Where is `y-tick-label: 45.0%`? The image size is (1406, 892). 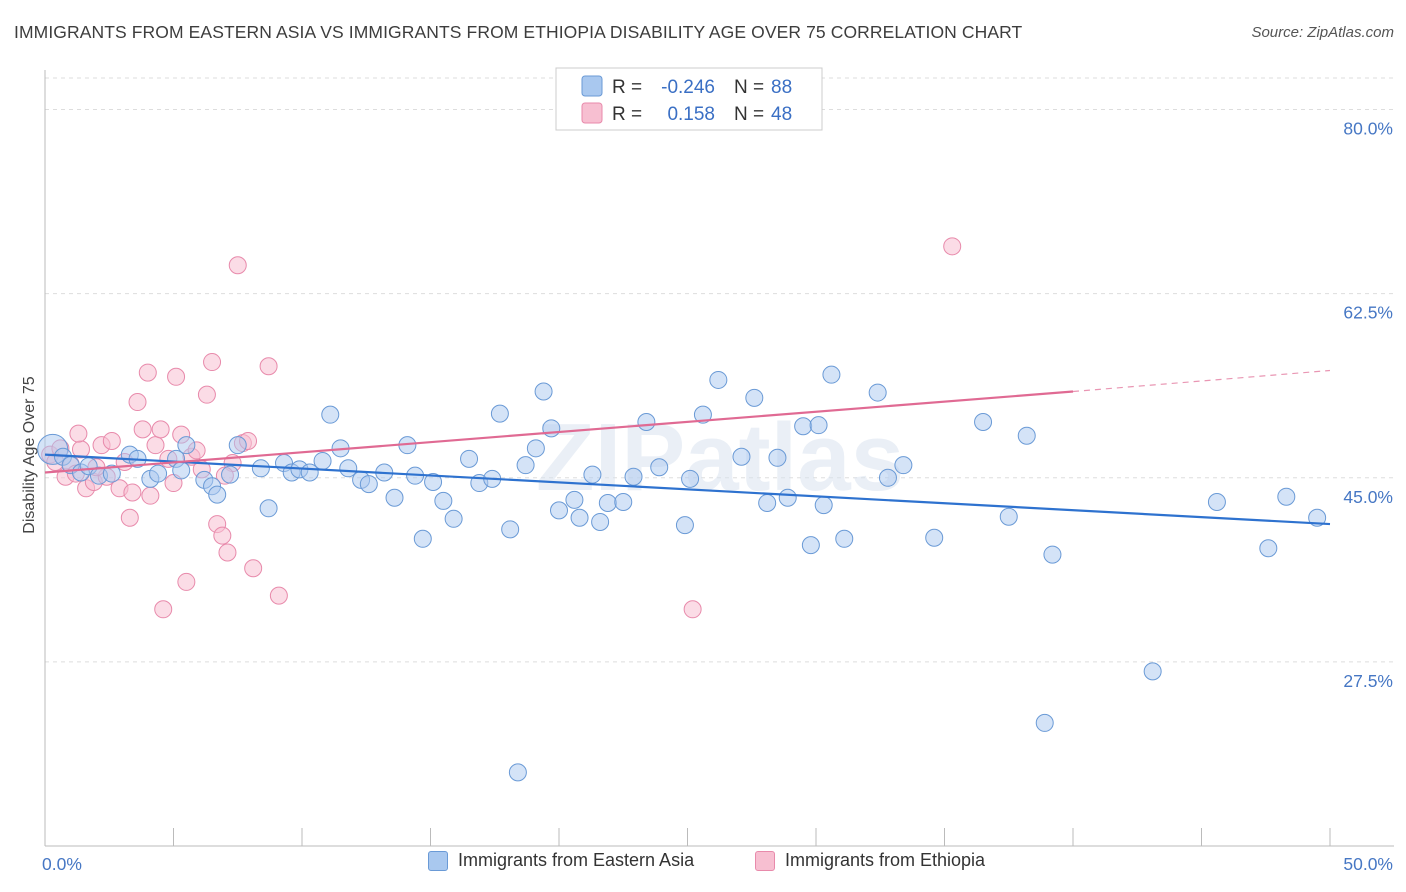 y-tick-label: 45.0% is located at coordinates (1368, 497).